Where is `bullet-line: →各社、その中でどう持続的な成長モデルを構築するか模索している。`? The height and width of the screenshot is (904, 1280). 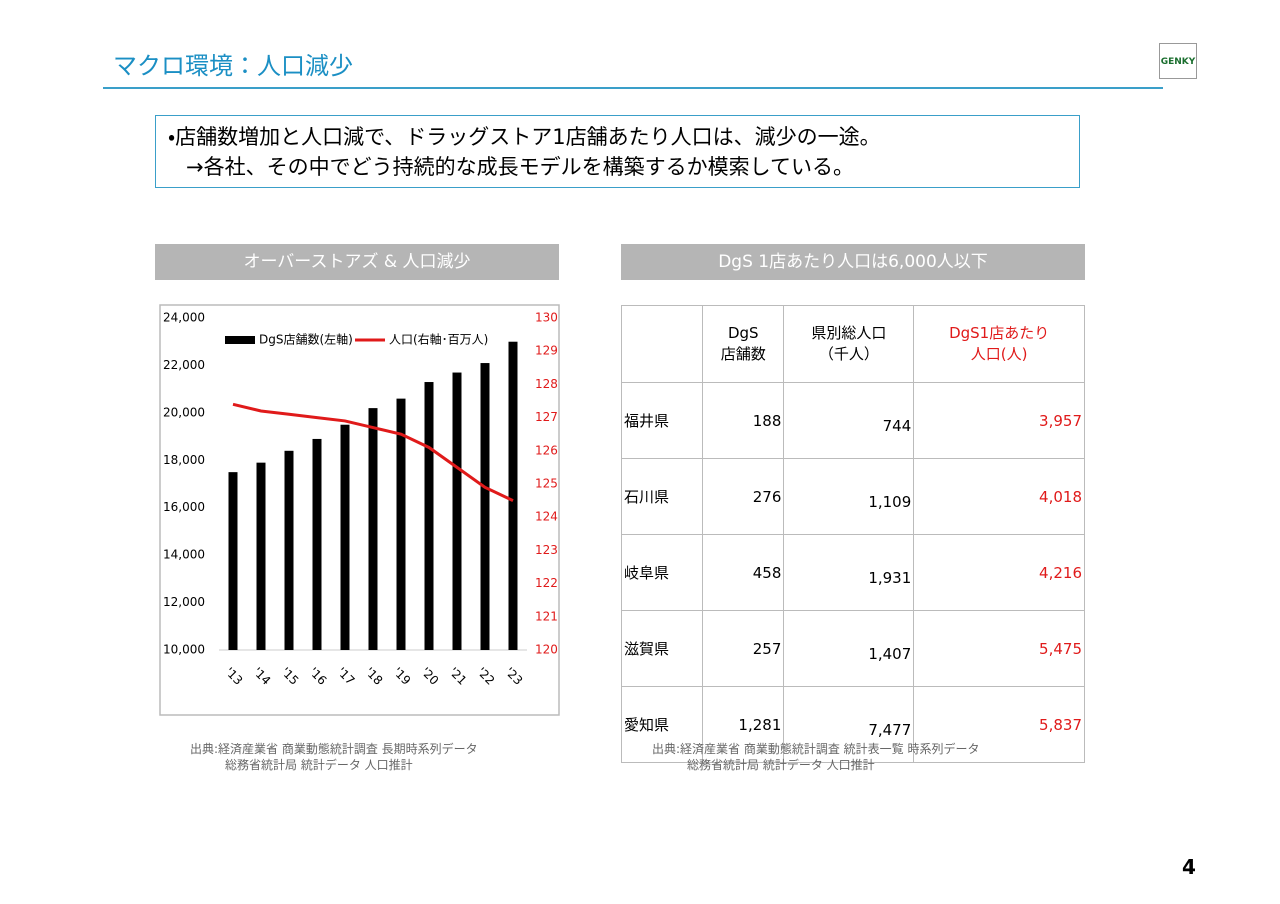 bullet-line: →各社、その中でどう持続的な成長モデルを構築するか模索している。 is located at coordinates (520, 167).